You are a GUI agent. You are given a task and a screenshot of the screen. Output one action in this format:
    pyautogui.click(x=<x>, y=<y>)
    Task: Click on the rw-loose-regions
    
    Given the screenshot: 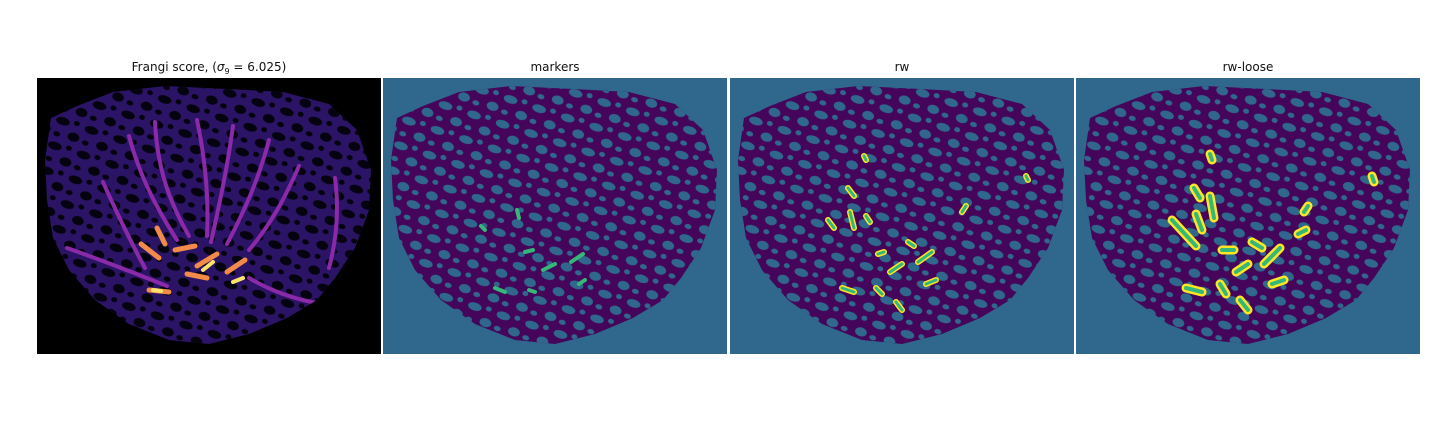 What is the action you would take?
    pyautogui.click(x=1273, y=232)
    